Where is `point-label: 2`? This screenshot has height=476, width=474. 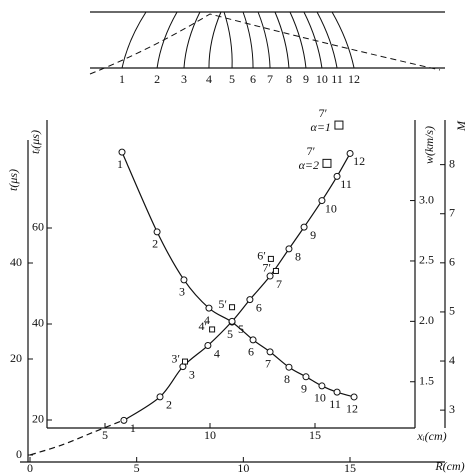
point-label: 2 is located at coordinates (155, 244).